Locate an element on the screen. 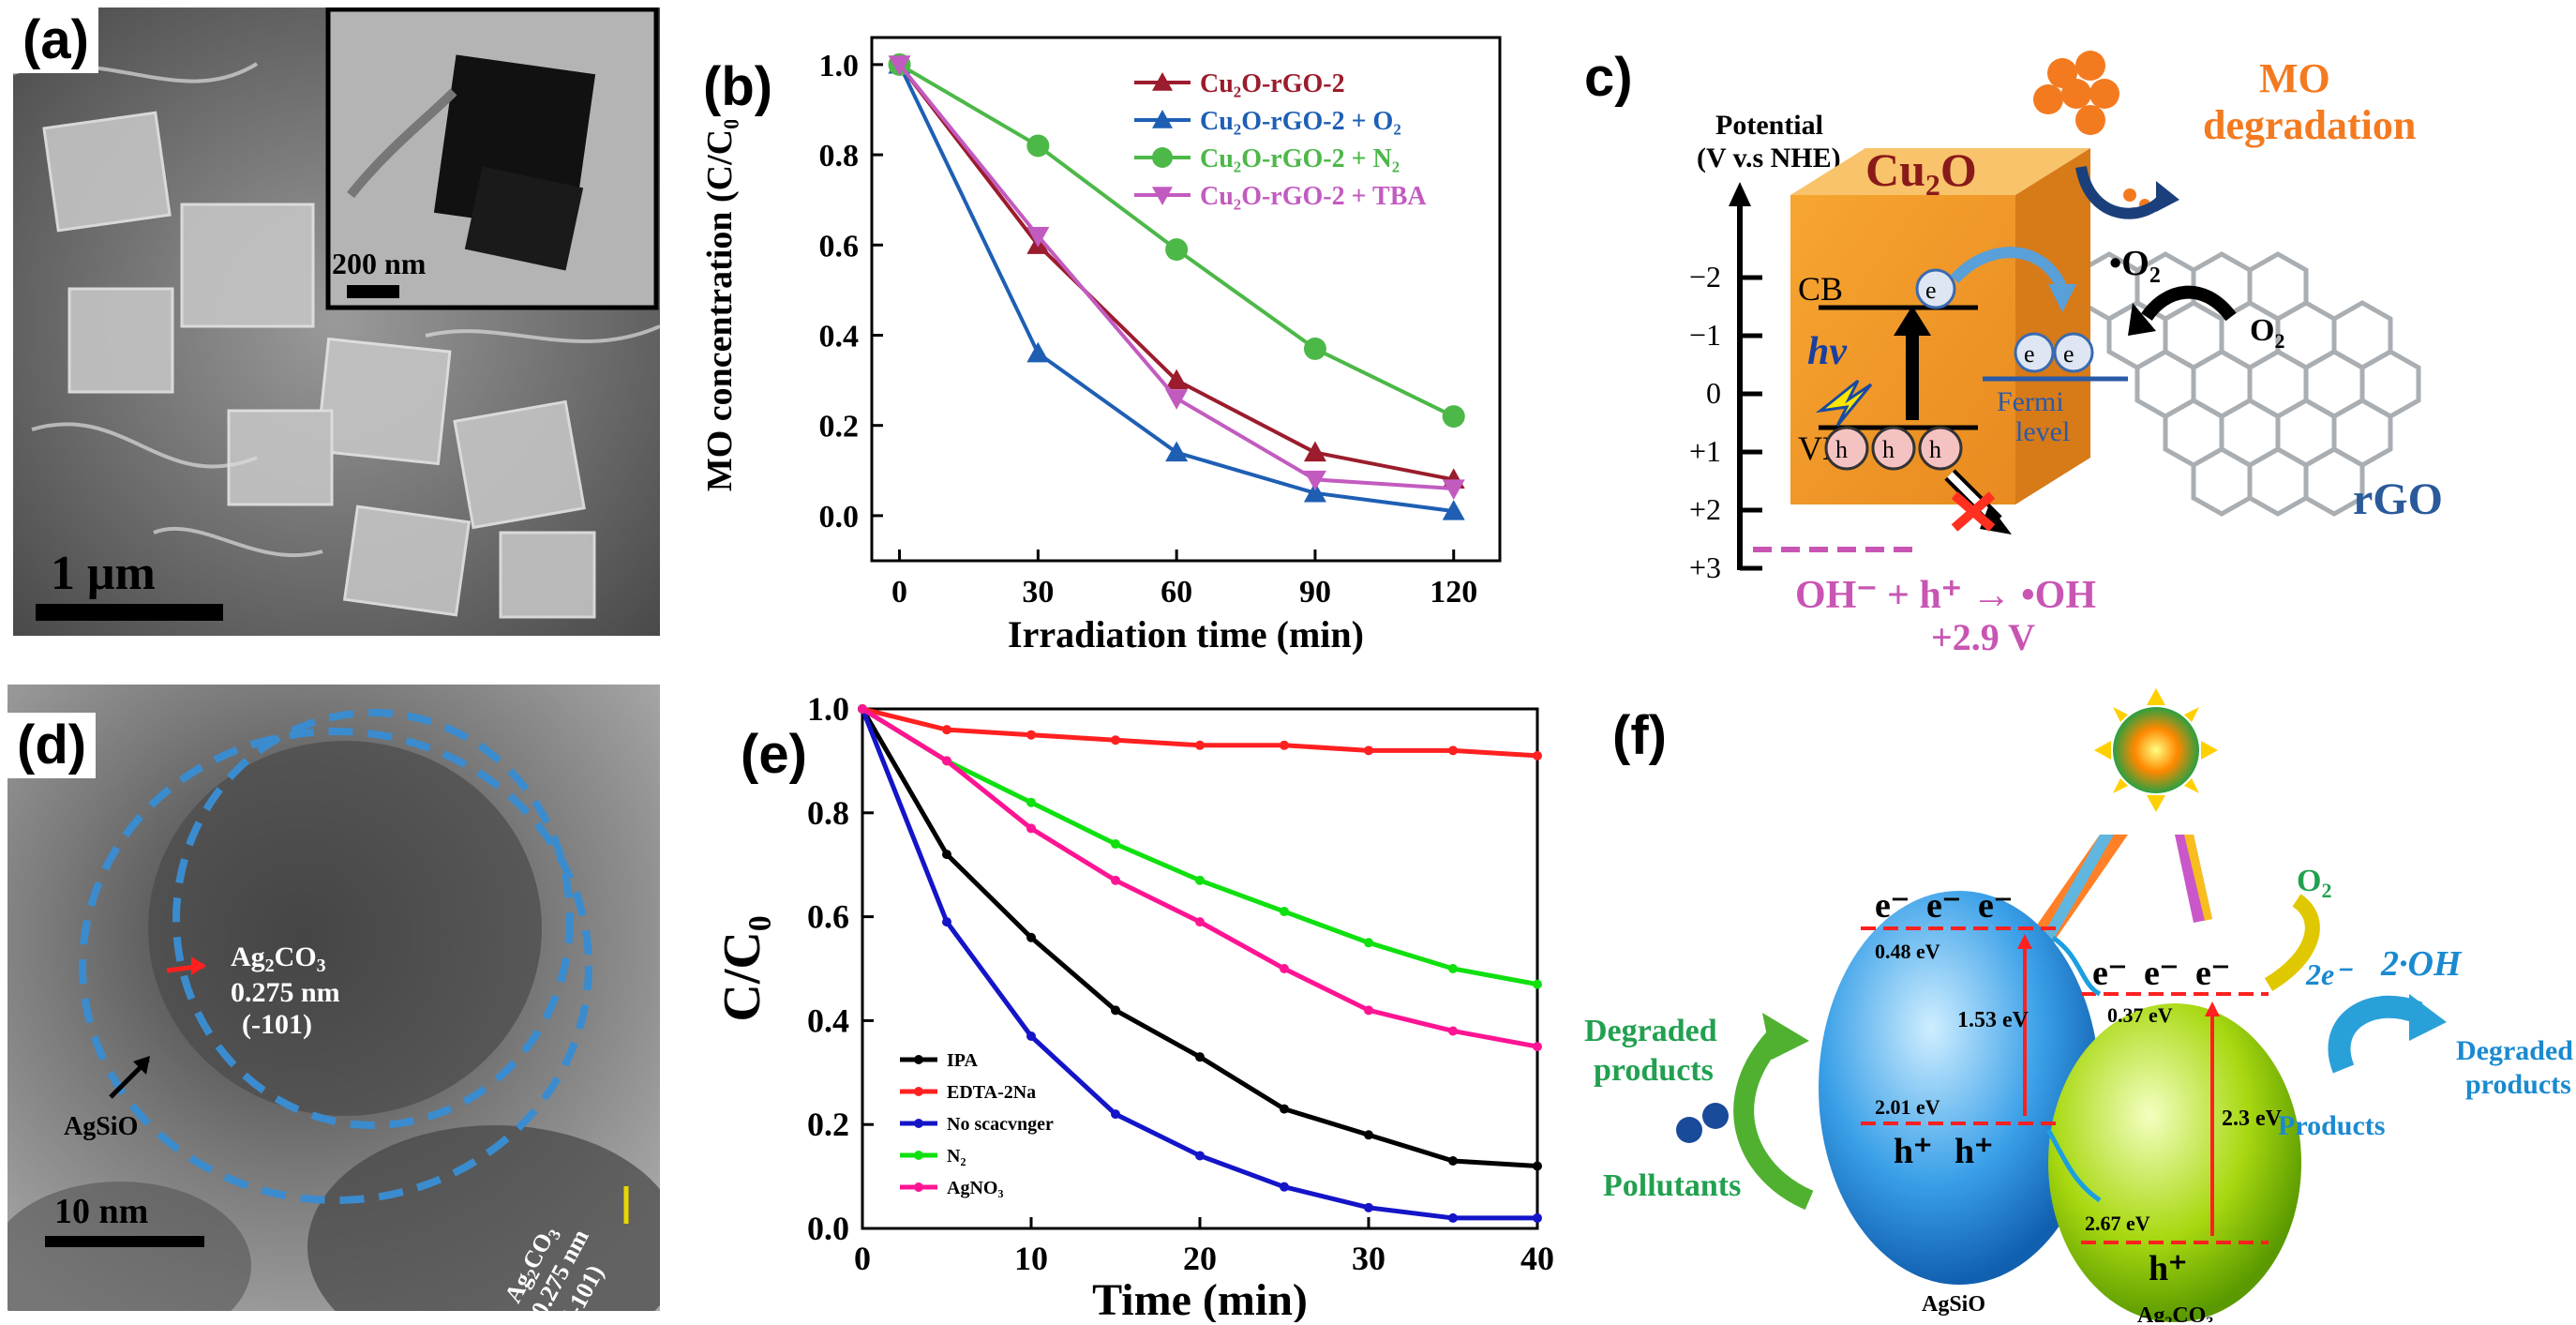 The image size is (2576, 1325). legend-label: Cu₂O-rGO-2 is located at coordinates (1272, 83).